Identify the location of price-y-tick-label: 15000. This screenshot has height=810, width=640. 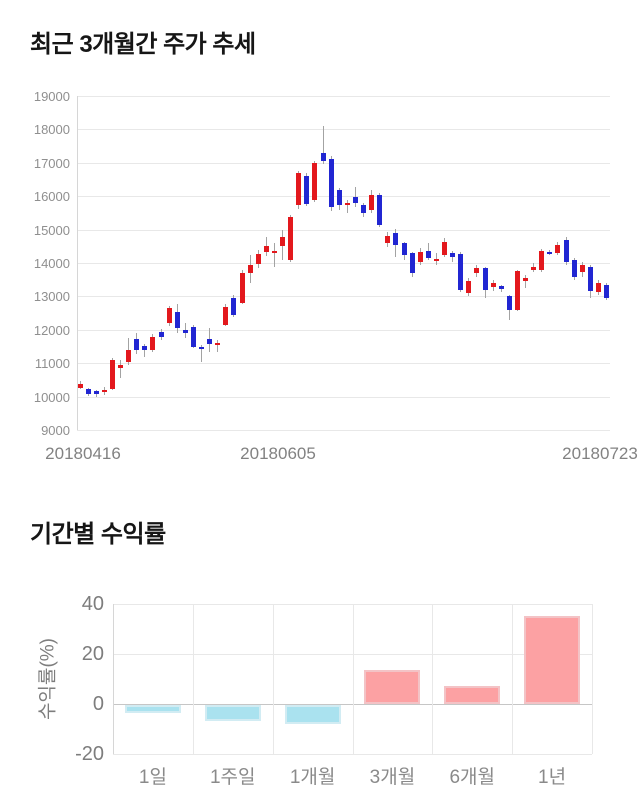
(51, 230).